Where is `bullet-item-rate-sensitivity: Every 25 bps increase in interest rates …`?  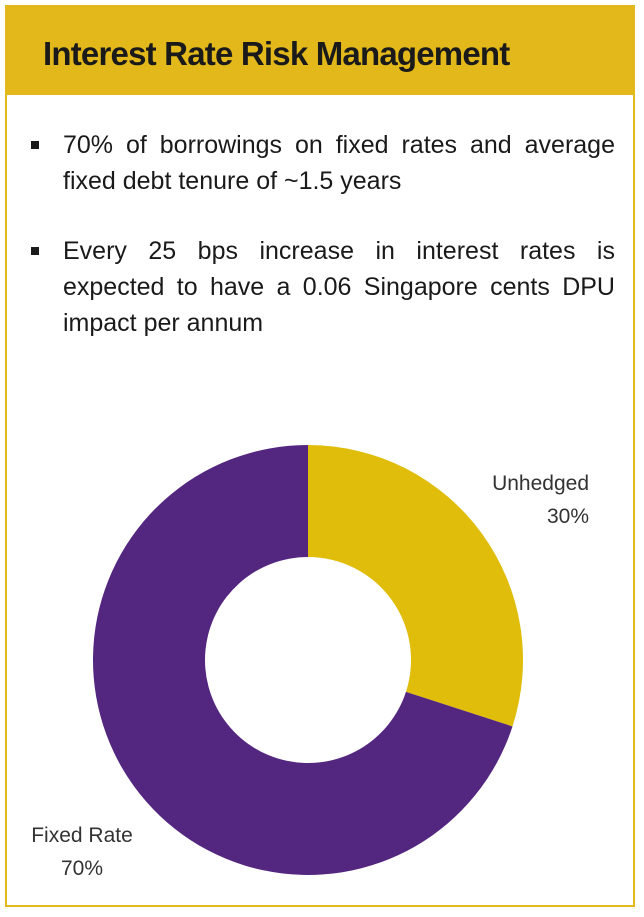
bullet-item-rate-sensitivity: Every 25 bps increase in interest rates … is located at coordinates (320, 287).